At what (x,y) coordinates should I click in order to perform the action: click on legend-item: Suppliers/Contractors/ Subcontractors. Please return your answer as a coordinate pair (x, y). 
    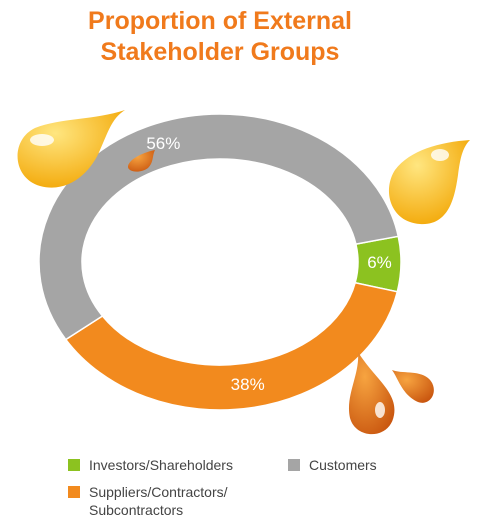
    Looking at the image, I should click on (178, 500).